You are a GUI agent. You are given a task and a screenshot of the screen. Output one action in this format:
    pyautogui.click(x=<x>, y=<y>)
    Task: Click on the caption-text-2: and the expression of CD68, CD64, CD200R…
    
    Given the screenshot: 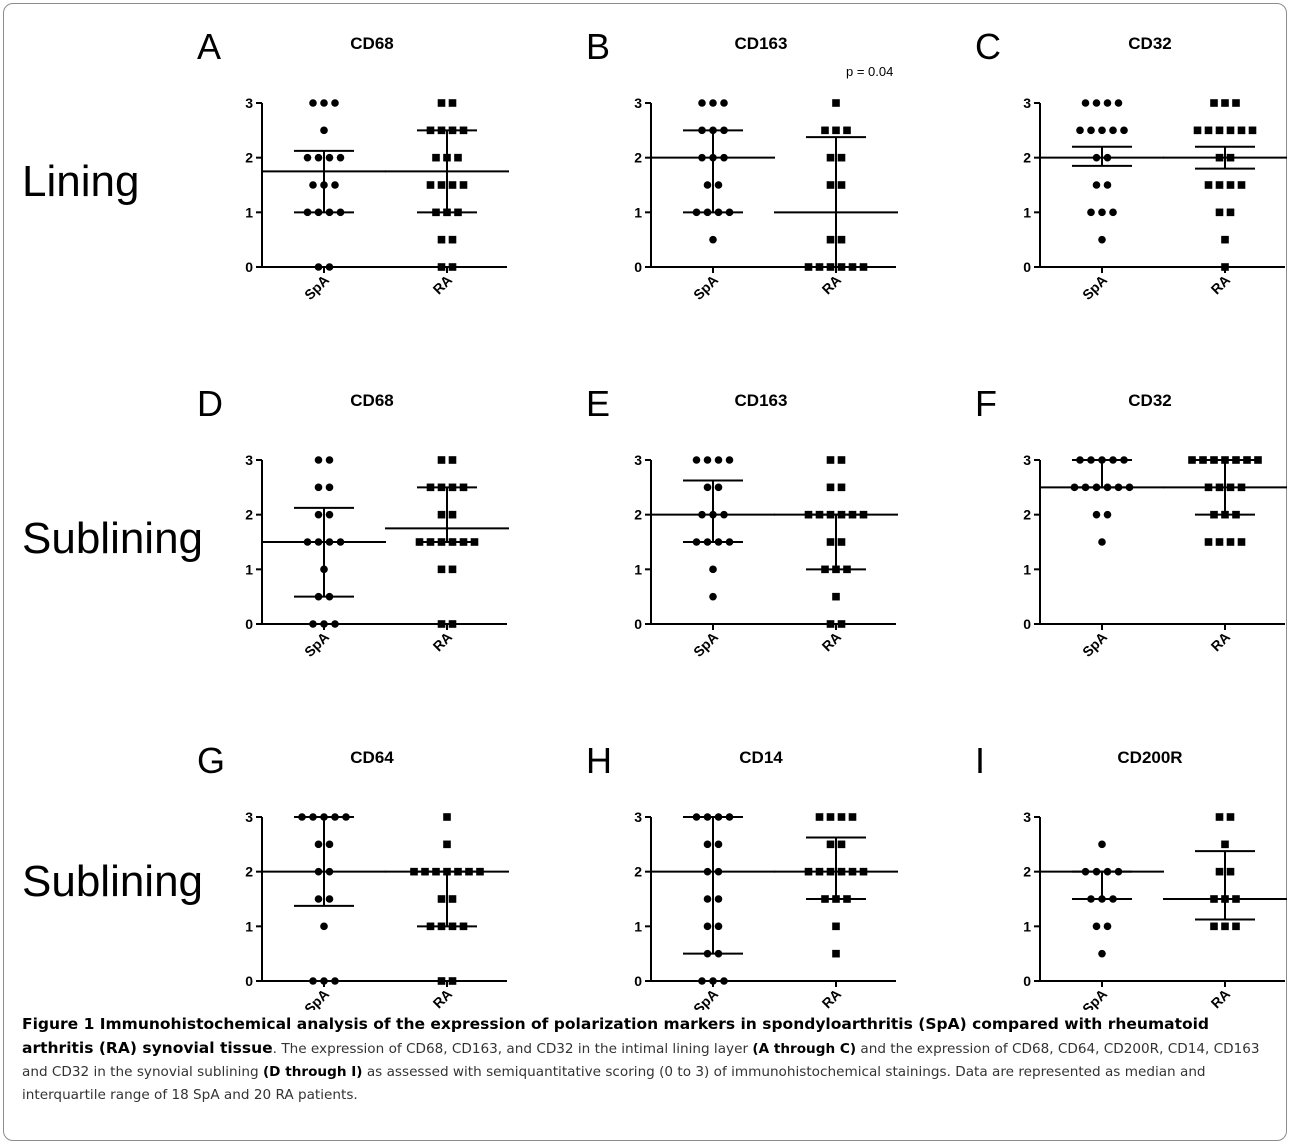 What is the action you would take?
    pyautogui.click(x=641, y=1060)
    